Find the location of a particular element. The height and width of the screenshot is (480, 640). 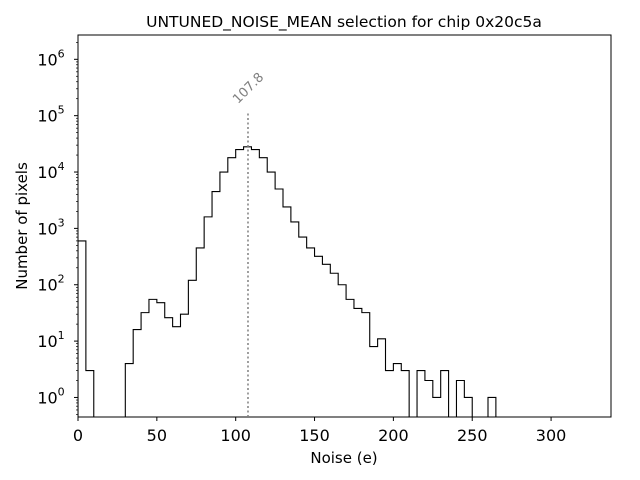

y-tick-label: 10⁴ is located at coordinates (50, 171).